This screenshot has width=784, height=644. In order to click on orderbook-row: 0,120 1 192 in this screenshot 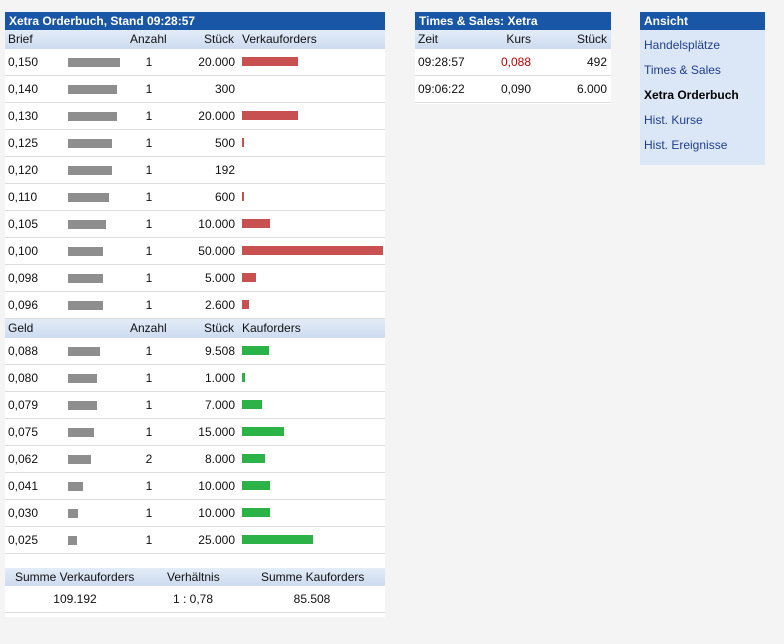, I will do `click(195, 170)`.